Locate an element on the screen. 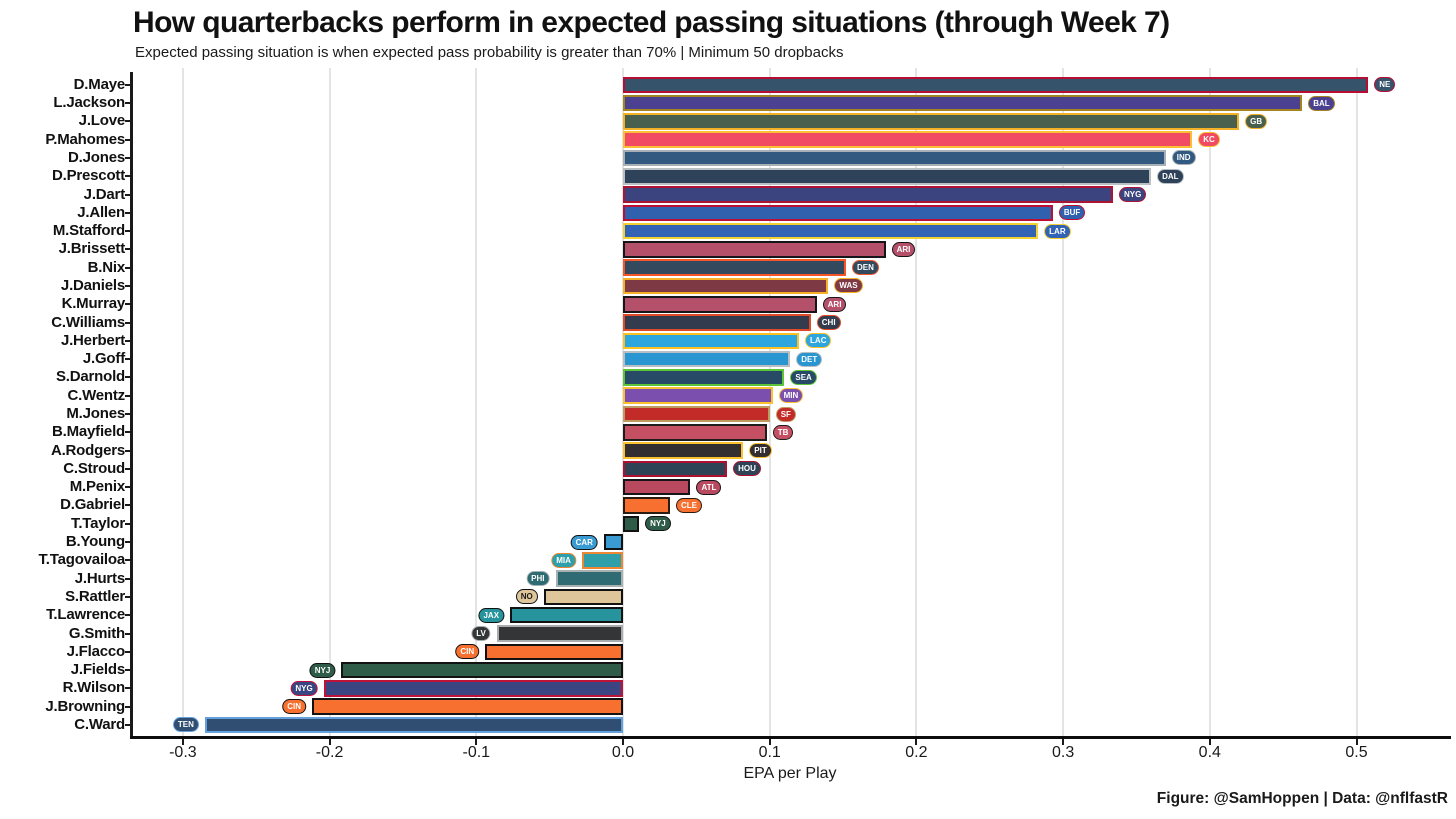 The width and height of the screenshot is (1456, 819). nyg-team-logo: NYG is located at coordinates (304, 688).